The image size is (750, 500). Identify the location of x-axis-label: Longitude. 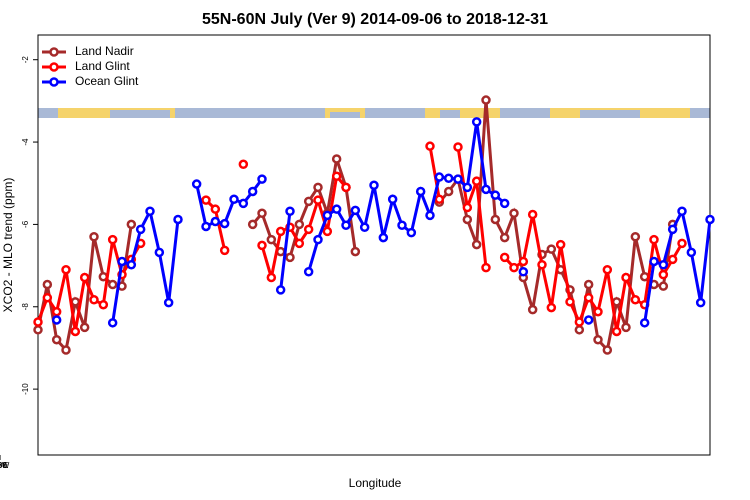
(375, 483).